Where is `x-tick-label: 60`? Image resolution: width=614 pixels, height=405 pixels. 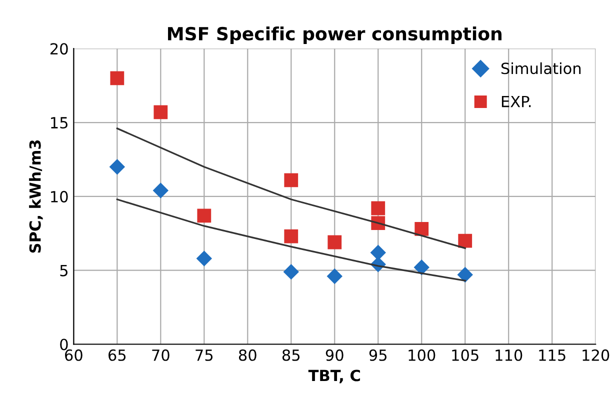
x-tick-label: 60 is located at coordinates (73, 355).